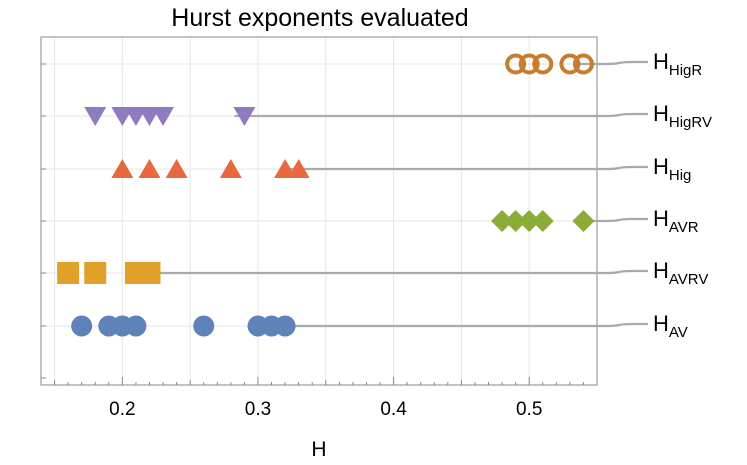 The height and width of the screenshot is (465, 747). What do you see at coordinates (682, 116) in the screenshot?
I see `series-label: HHigRV` at bounding box center [682, 116].